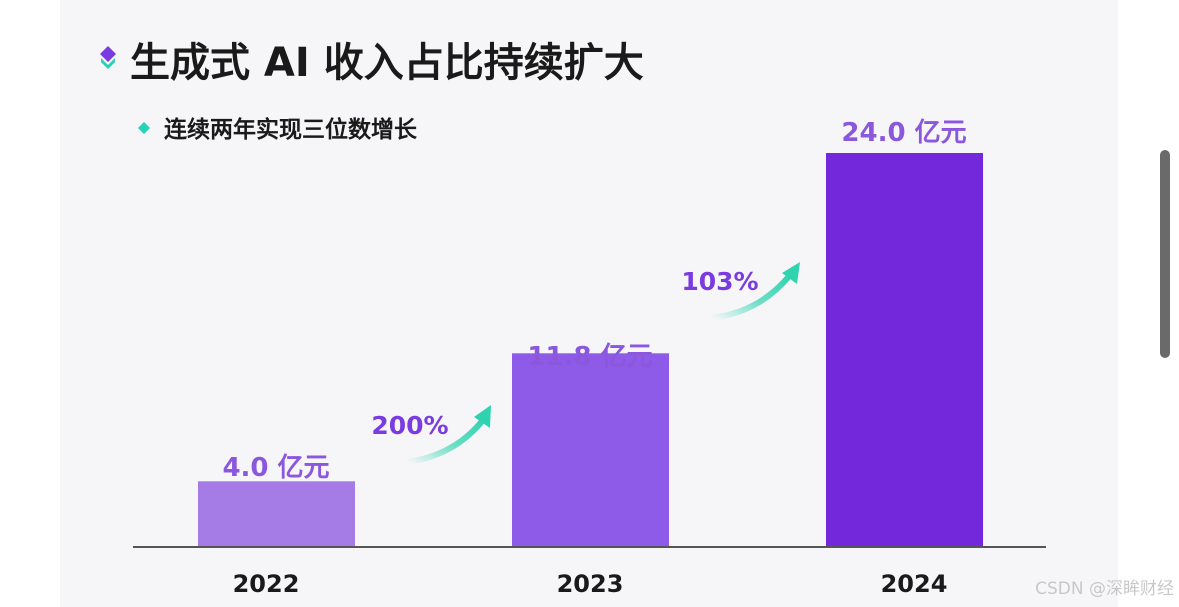 This screenshot has width=1179, height=607. What do you see at coordinates (275, 468) in the screenshot?
I see `value-label-2022: 4.0 亿元` at bounding box center [275, 468].